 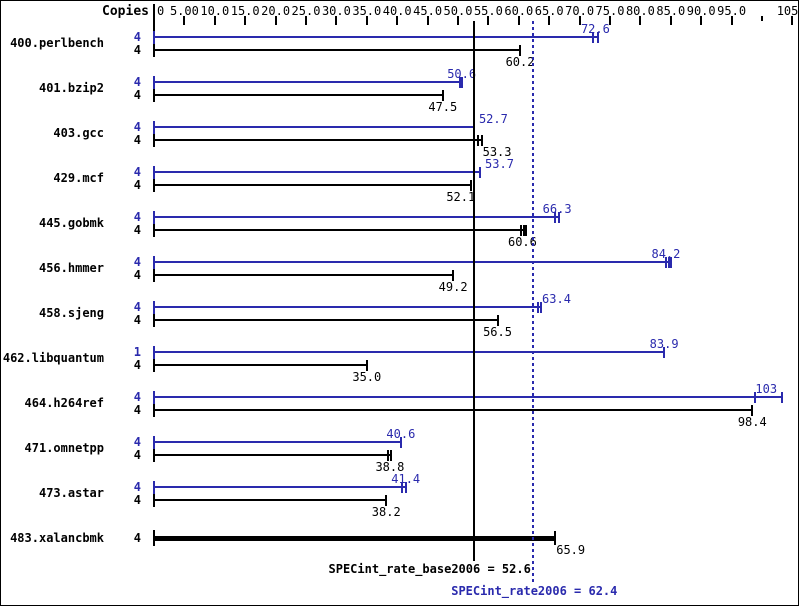 I want to click on peak-value-label: 50.6, so click(x=462, y=74).